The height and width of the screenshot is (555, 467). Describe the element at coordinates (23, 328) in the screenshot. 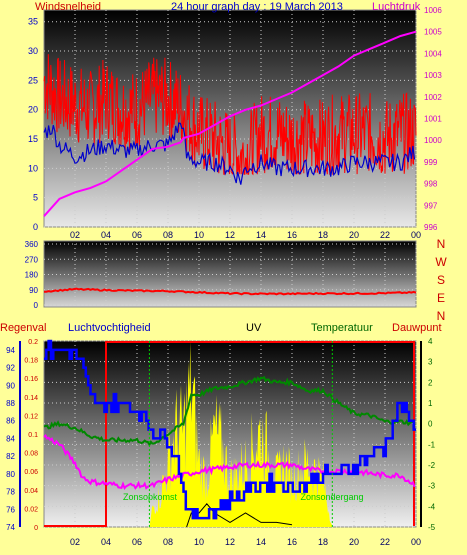

I see `rain-label: Regenval` at that location.